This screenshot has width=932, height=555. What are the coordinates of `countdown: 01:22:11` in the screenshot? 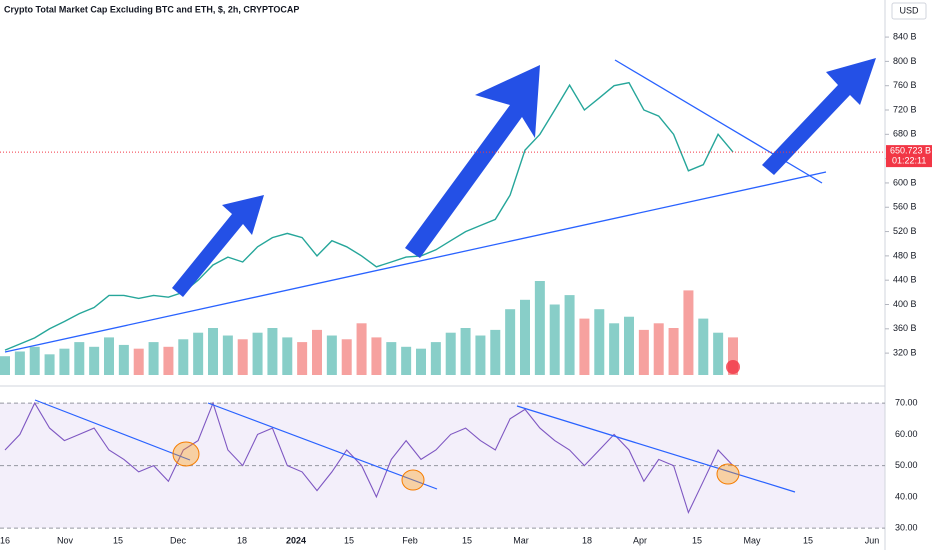 It's located at (909, 160).